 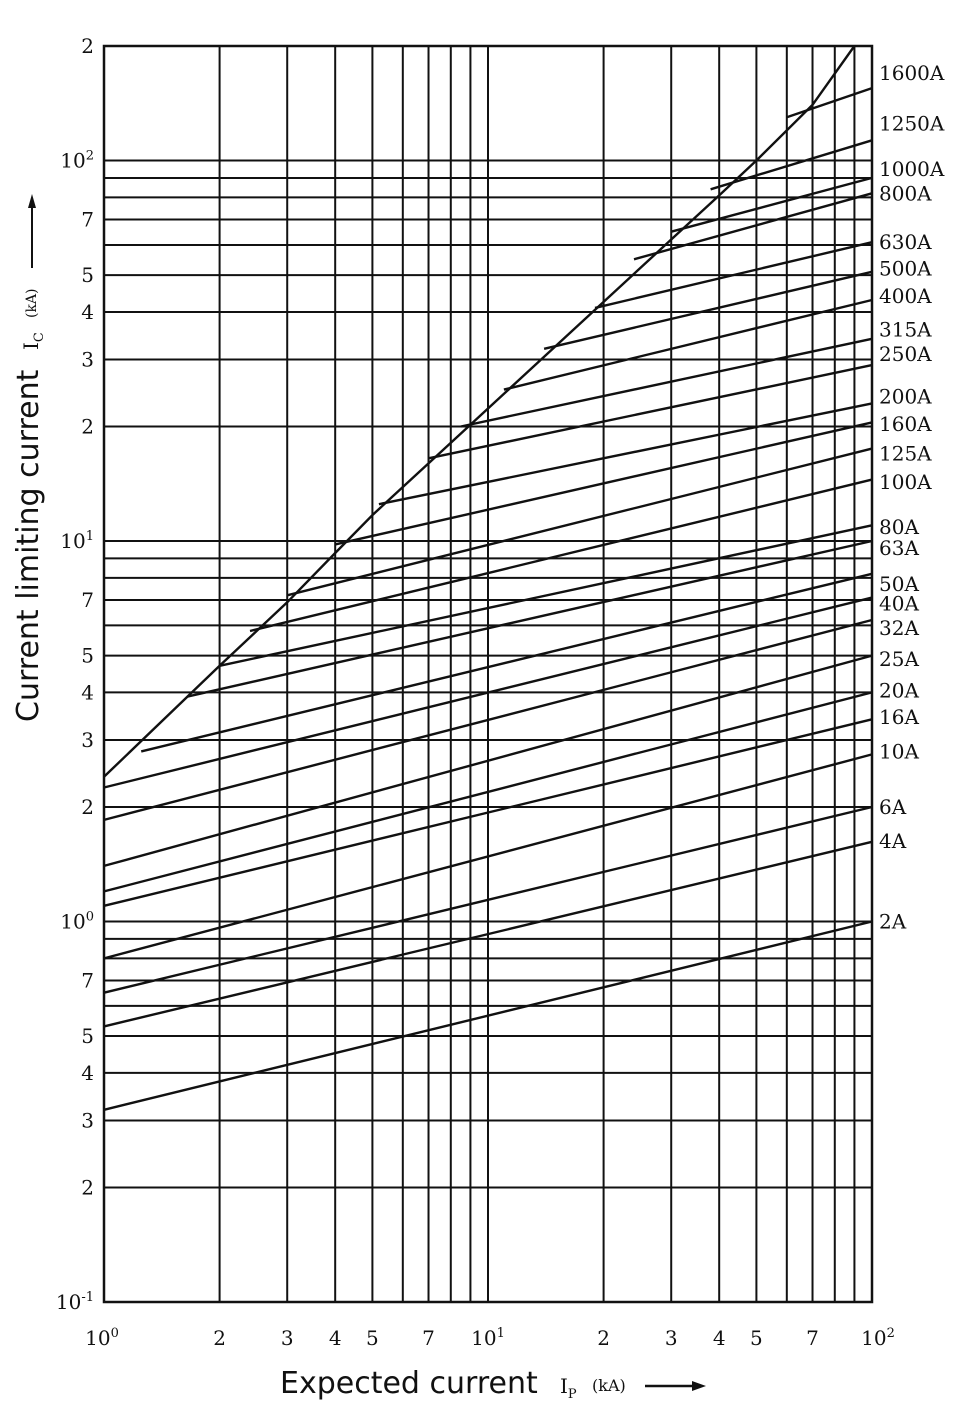 I want to click on series-line-20a, so click(x=488, y=792).